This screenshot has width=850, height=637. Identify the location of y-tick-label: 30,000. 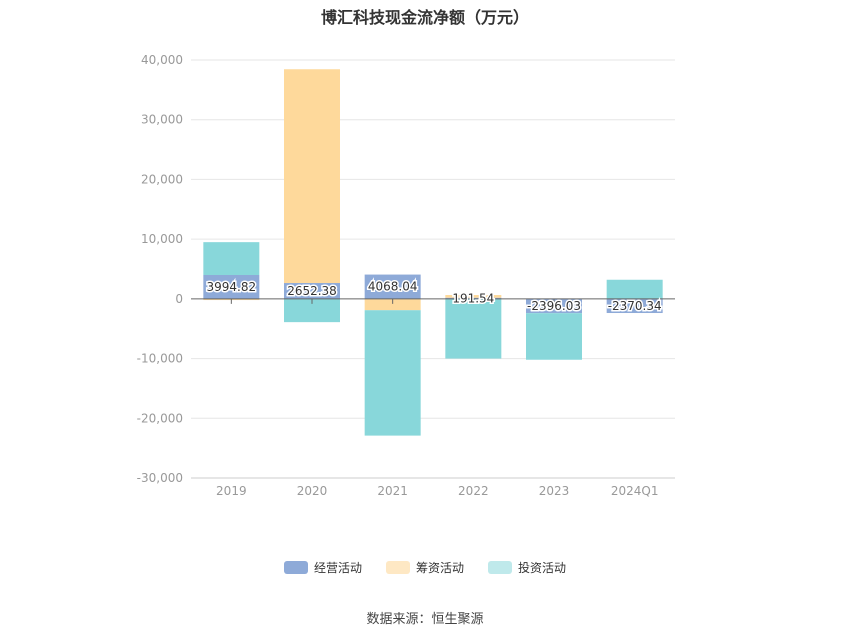
(162, 120).